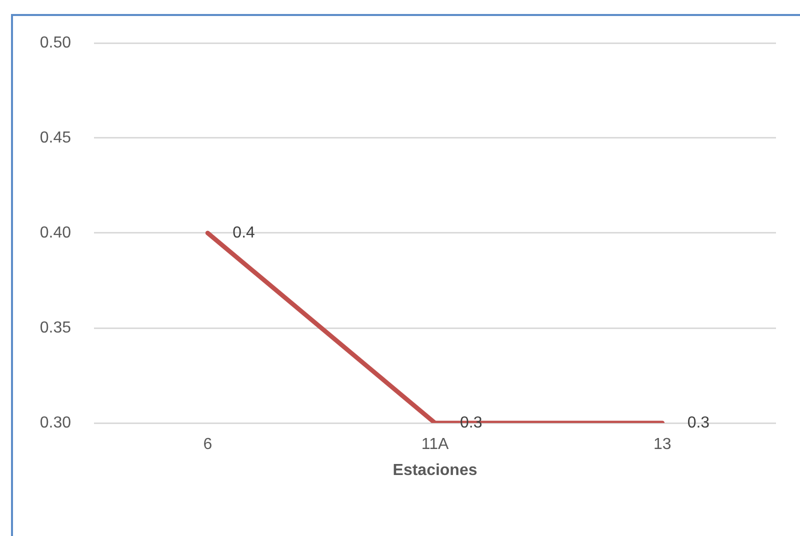 The width and height of the screenshot is (800, 536). What do you see at coordinates (56, 43) in the screenshot?
I see `y-tick-label: 0.50` at bounding box center [56, 43].